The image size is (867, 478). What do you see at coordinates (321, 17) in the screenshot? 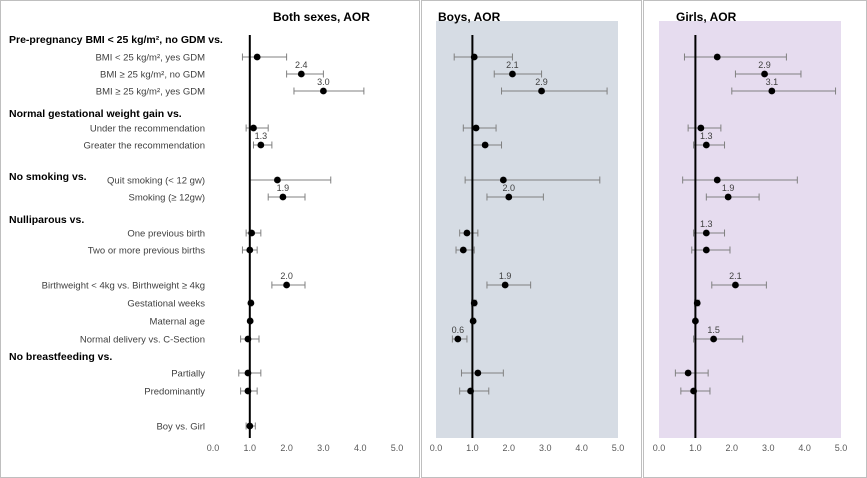
I see `panel-title: Both sexes, AOR` at bounding box center [321, 17].